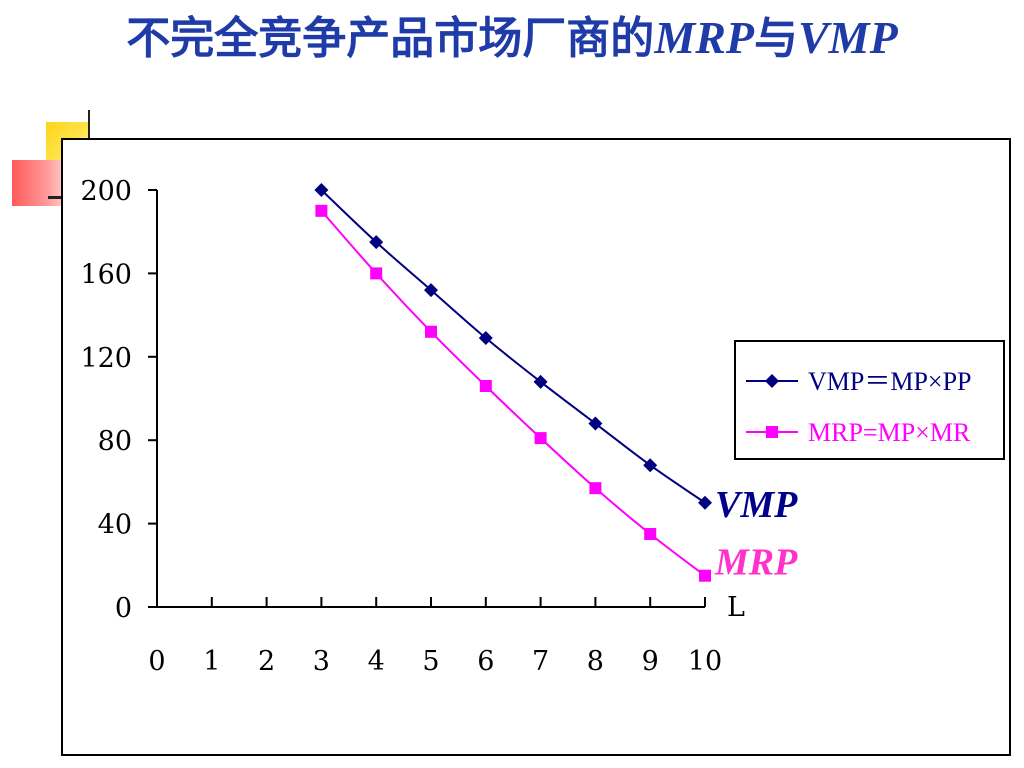 The width and height of the screenshot is (1024, 768). Describe the element at coordinates (650, 661) in the screenshot. I see `x-tick-label: 9` at that location.